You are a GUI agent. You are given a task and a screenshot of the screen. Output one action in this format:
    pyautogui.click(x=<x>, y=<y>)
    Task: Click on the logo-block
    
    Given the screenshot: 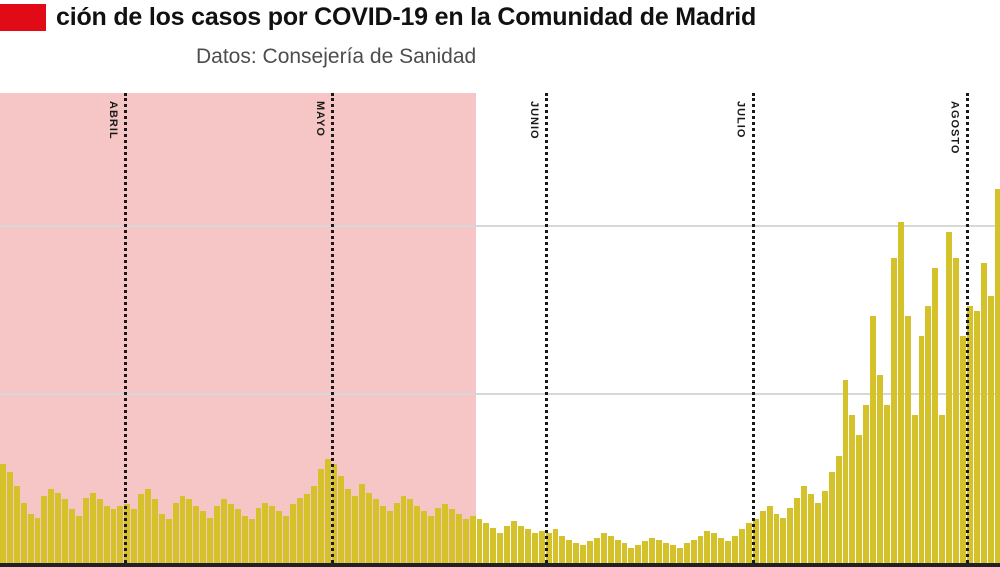 What is the action you would take?
    pyautogui.click(x=23, y=17)
    